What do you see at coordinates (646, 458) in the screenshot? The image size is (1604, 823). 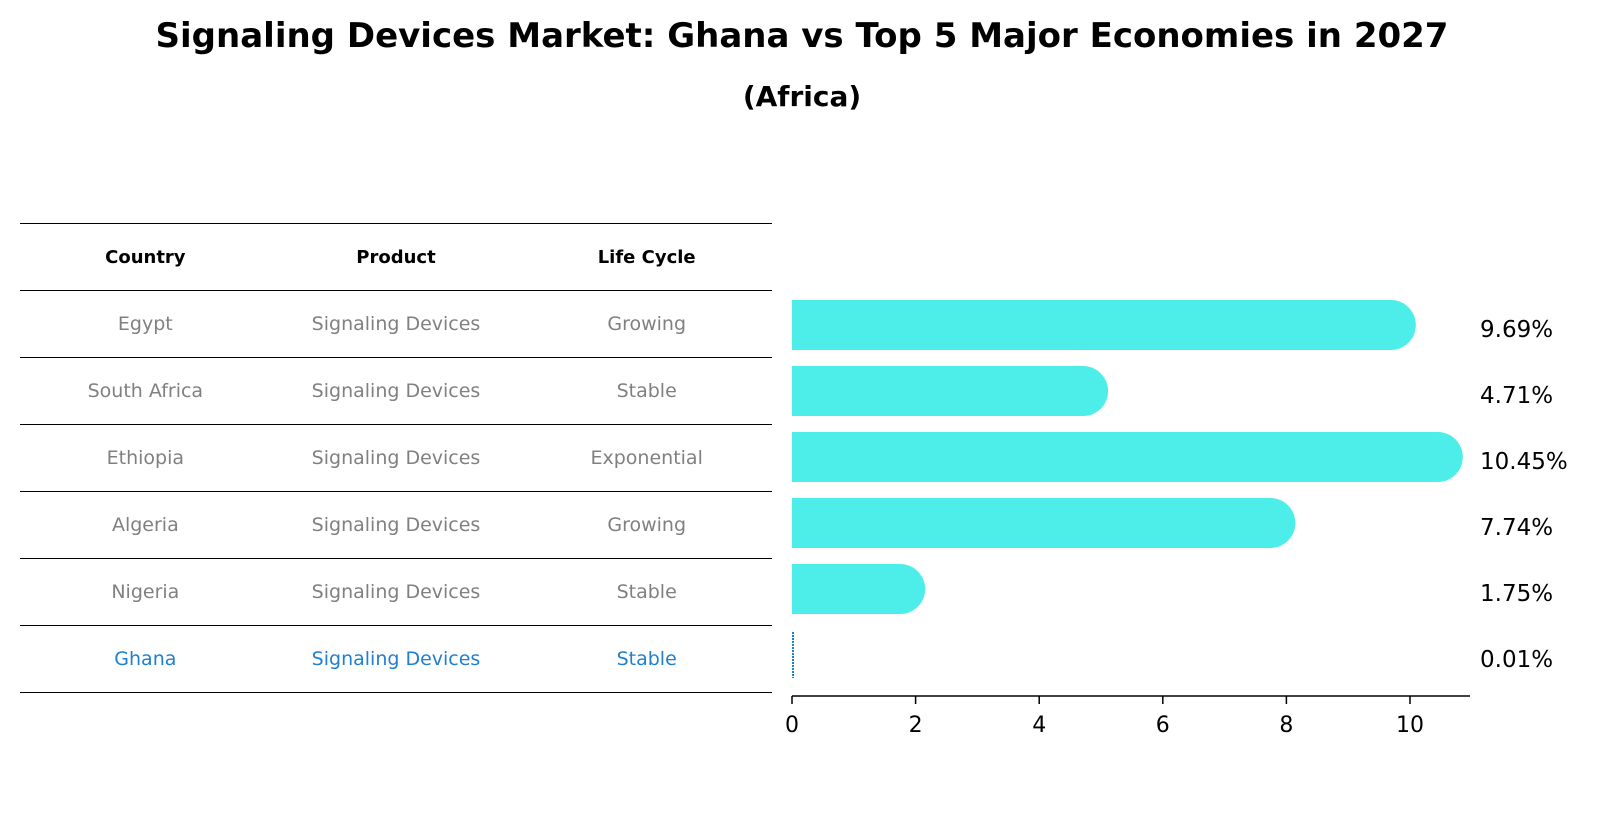 I see `cell-life-cycle: Exponential` at bounding box center [646, 458].